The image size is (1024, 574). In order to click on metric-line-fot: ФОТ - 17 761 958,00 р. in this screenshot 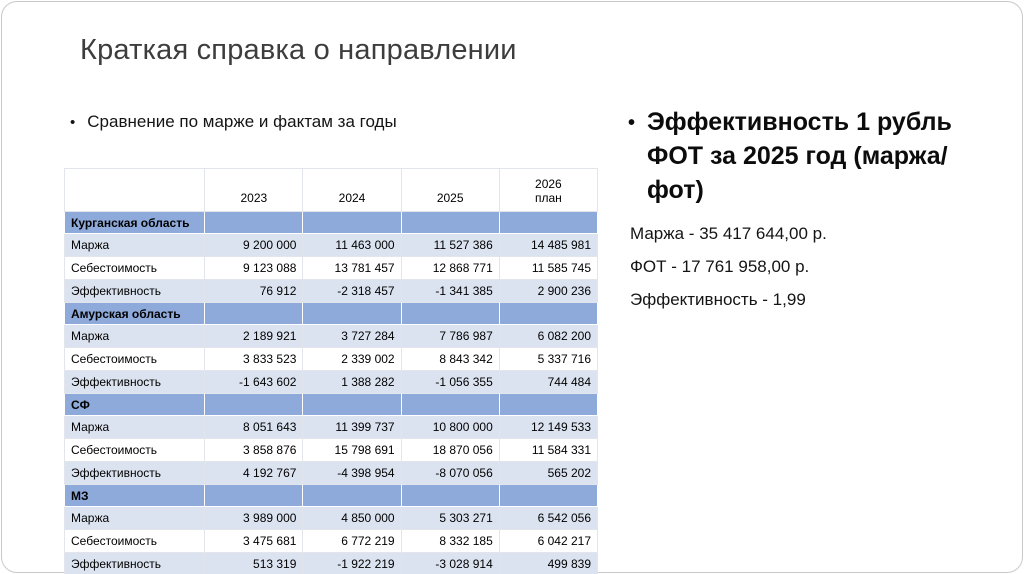, I will do `click(720, 266)`.